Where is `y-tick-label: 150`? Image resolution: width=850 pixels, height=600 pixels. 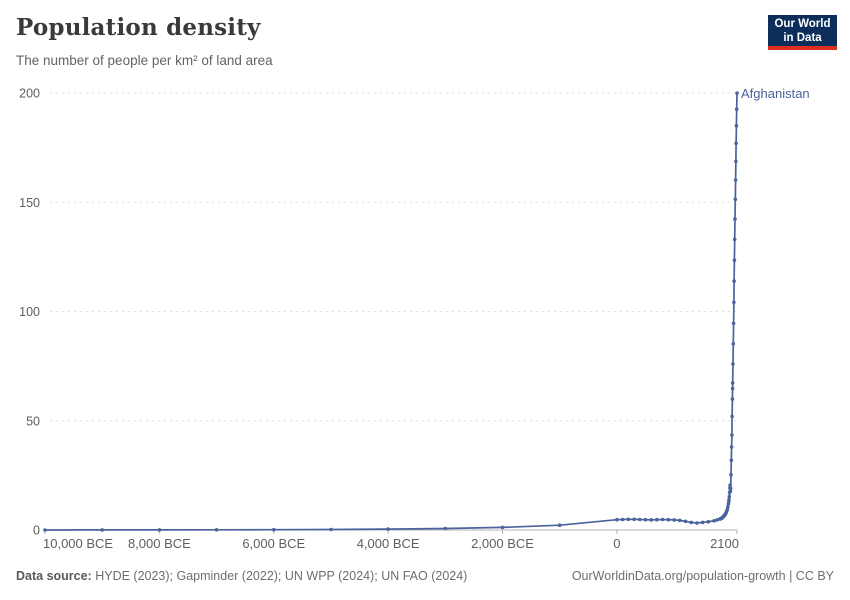
y-tick-label: 150 is located at coordinates (29, 203).